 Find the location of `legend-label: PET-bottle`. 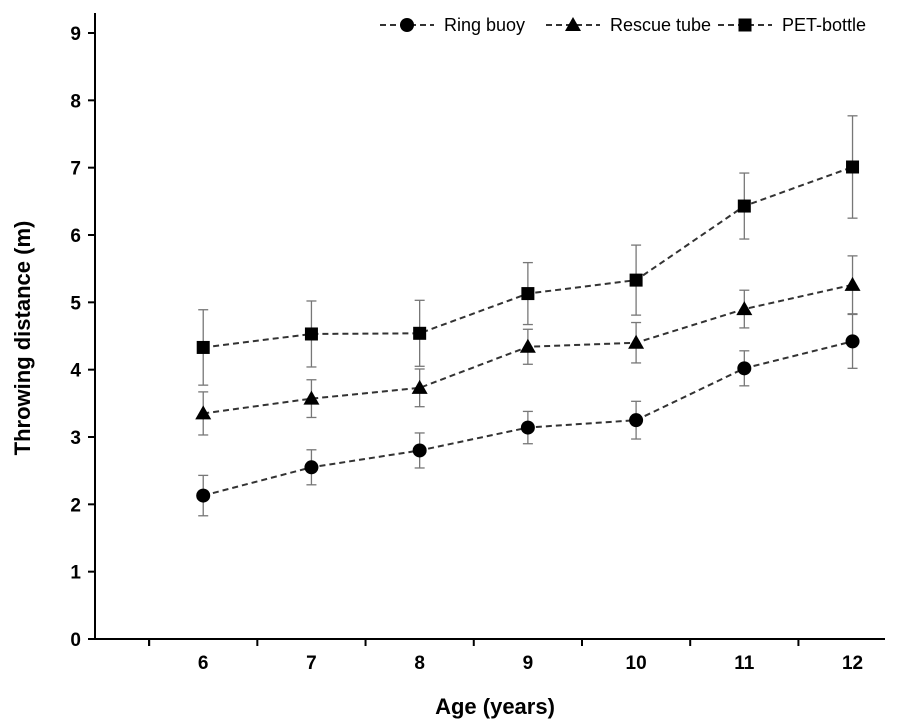

legend-label: PET-bottle is located at coordinates (824, 25).